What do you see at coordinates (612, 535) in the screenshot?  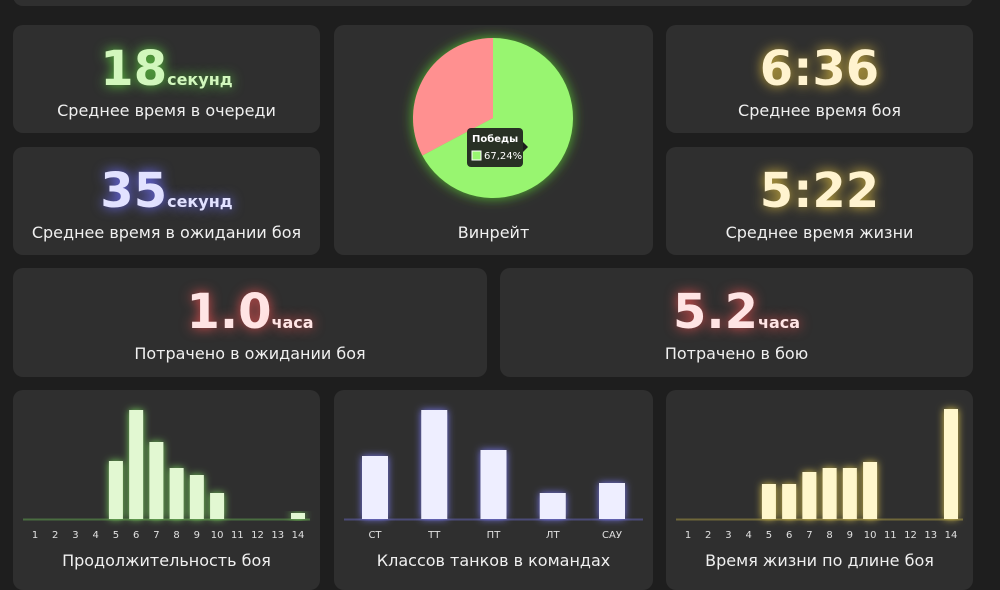 I see `x-tick-label: САУ` at bounding box center [612, 535].